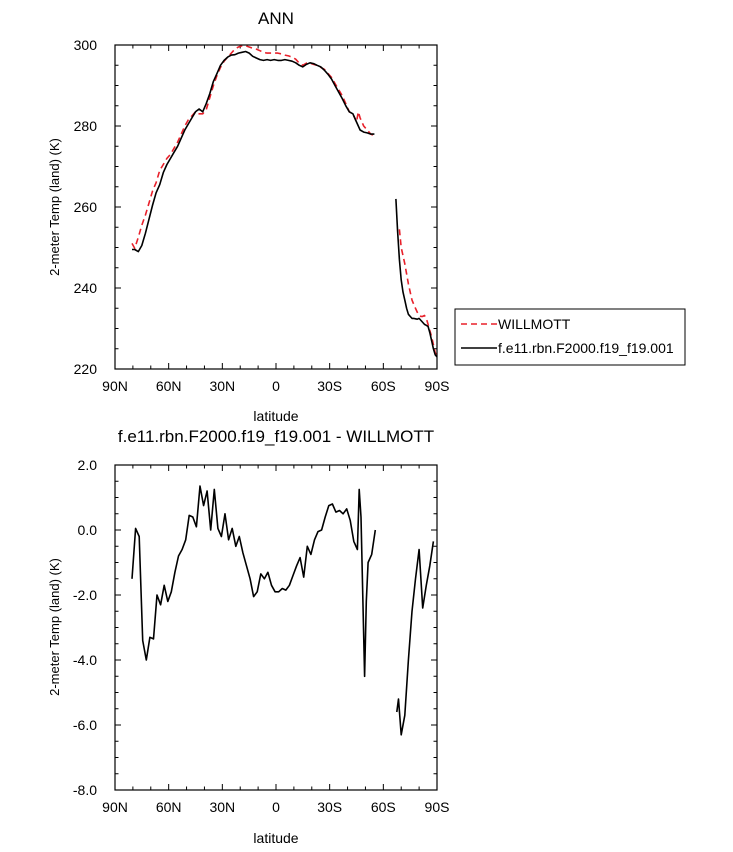  What do you see at coordinates (88, 530) in the screenshot?
I see `y-tick-label: 0.0` at bounding box center [88, 530].